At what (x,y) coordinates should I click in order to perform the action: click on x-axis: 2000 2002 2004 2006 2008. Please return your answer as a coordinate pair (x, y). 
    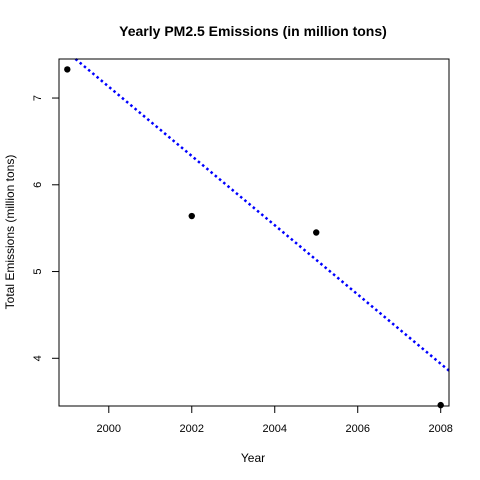
    Looking at the image, I should click on (275, 420).